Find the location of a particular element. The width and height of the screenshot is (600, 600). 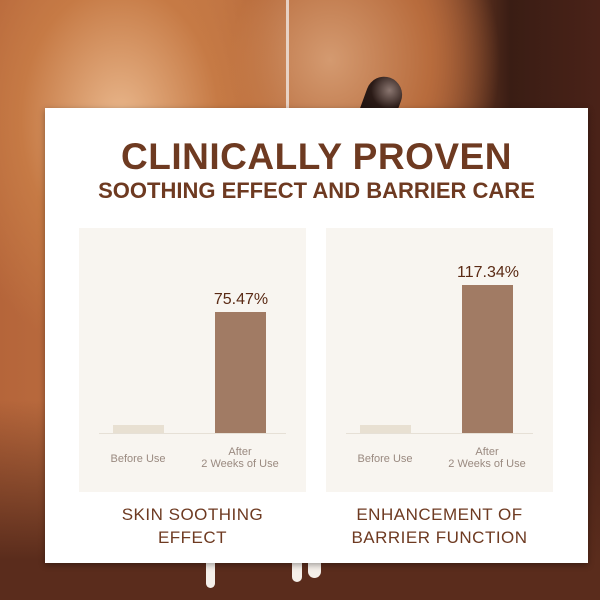

data-label: 117.34% is located at coordinates (488, 273).